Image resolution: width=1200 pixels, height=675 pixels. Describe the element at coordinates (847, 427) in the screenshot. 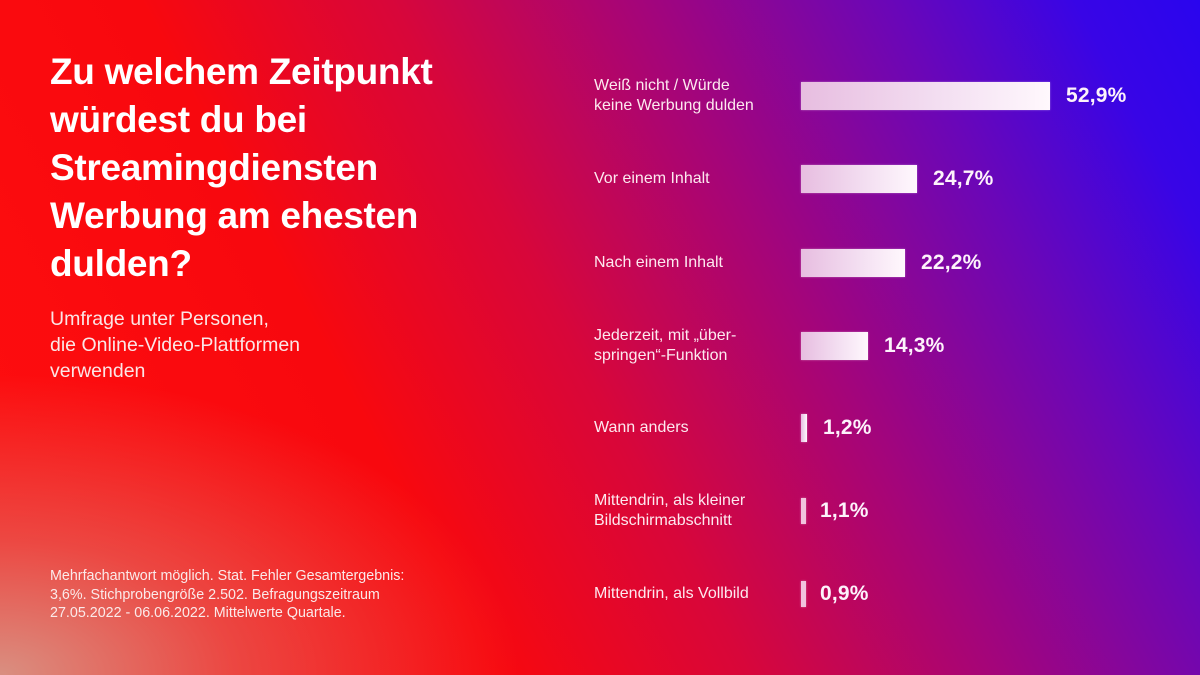

I see `value-label: 1,2%` at that location.